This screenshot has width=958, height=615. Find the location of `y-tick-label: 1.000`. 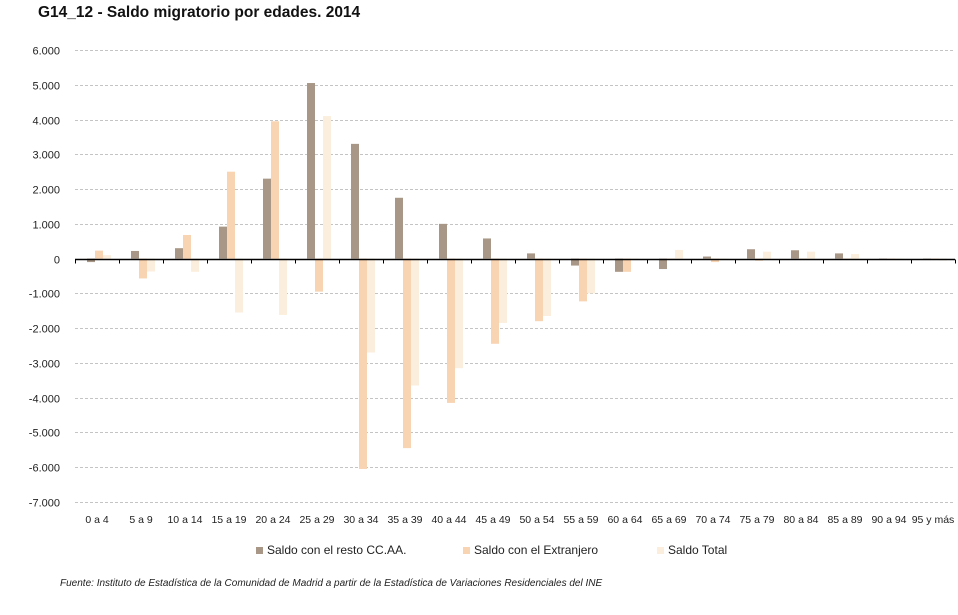

y-tick-label: 1.000 is located at coordinates (46, 226).